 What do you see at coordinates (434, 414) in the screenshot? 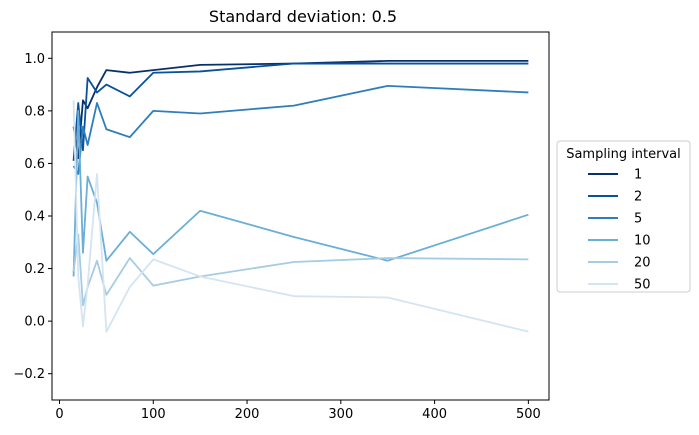
I see `x-tick-label: 400` at bounding box center [434, 414].